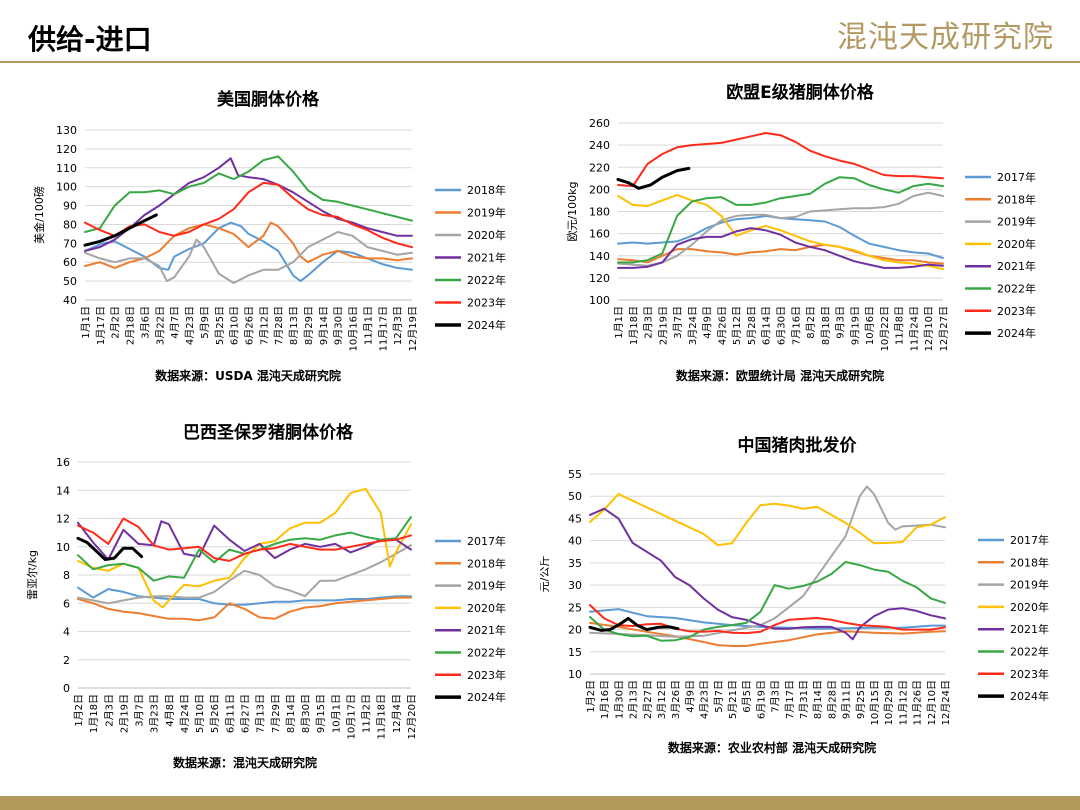  What do you see at coordinates (914, 328) in the screenshot?
I see `x-tick-label: 11月24日` at bounding box center [914, 328].